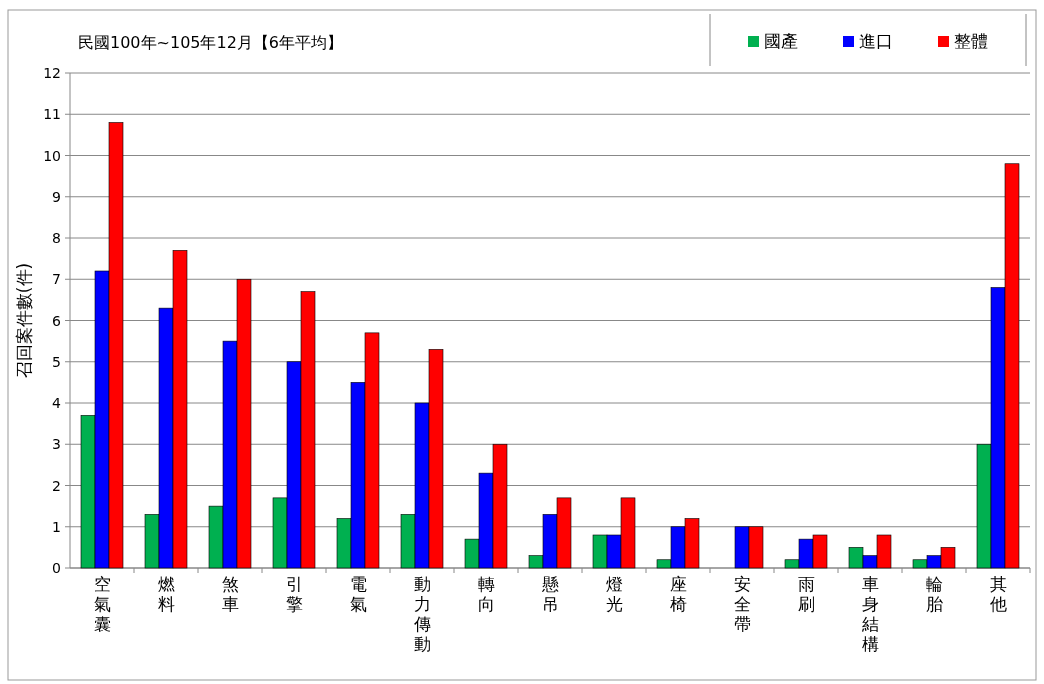 The width and height of the screenshot is (1044, 684). What do you see at coordinates (56, 526) in the screenshot?
I see `y-tick-label: 1` at bounding box center [56, 526].